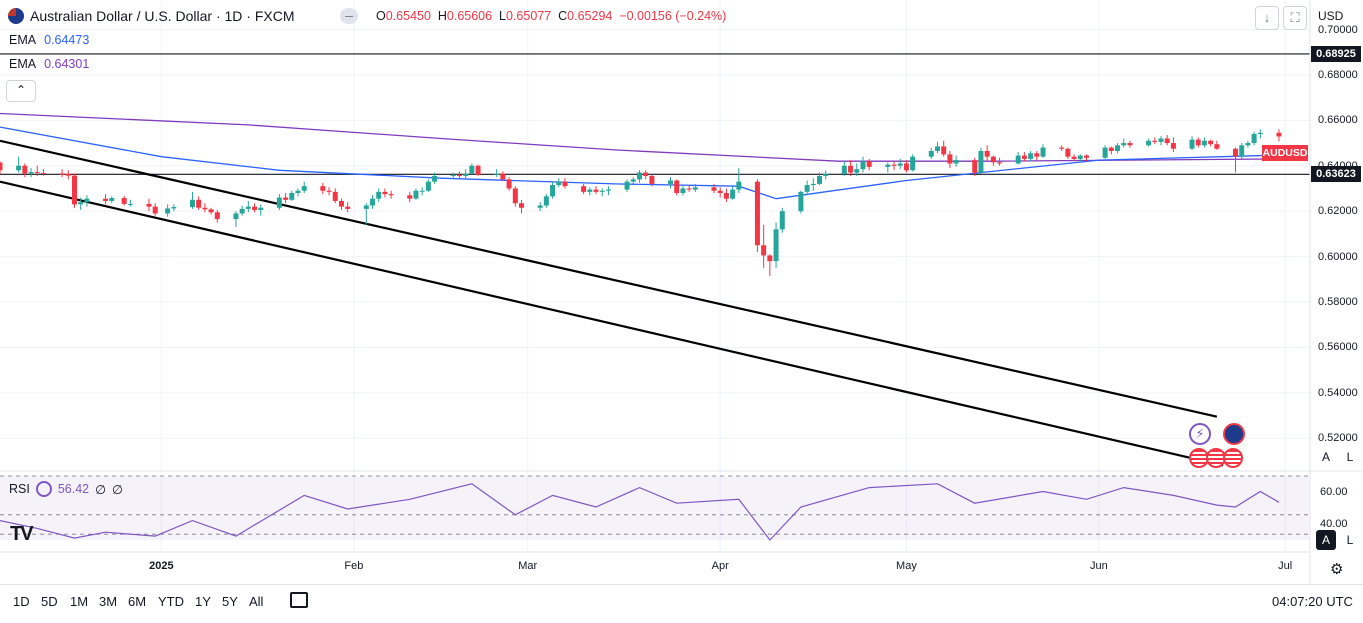 The height and width of the screenshot is (623, 1363). Describe the element at coordinates (1331, 16) in the screenshot. I see `currency-select: USD` at that location.